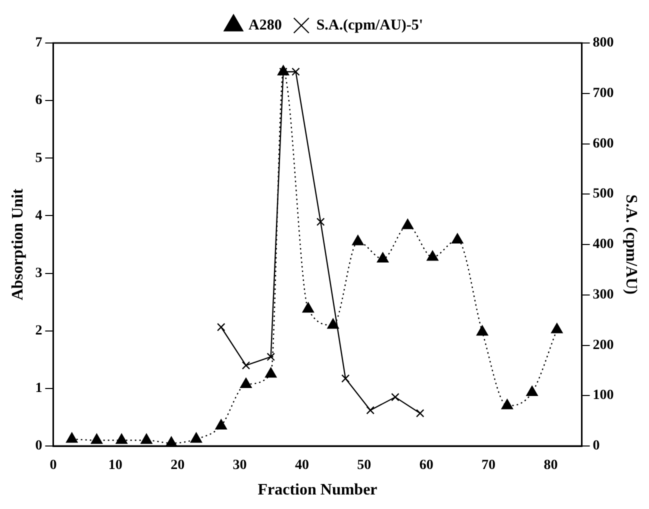 This screenshot has width=649, height=509. What do you see at coordinates (603, 93) in the screenshot?
I see `y2-tick-label: 700` at bounding box center [603, 93].